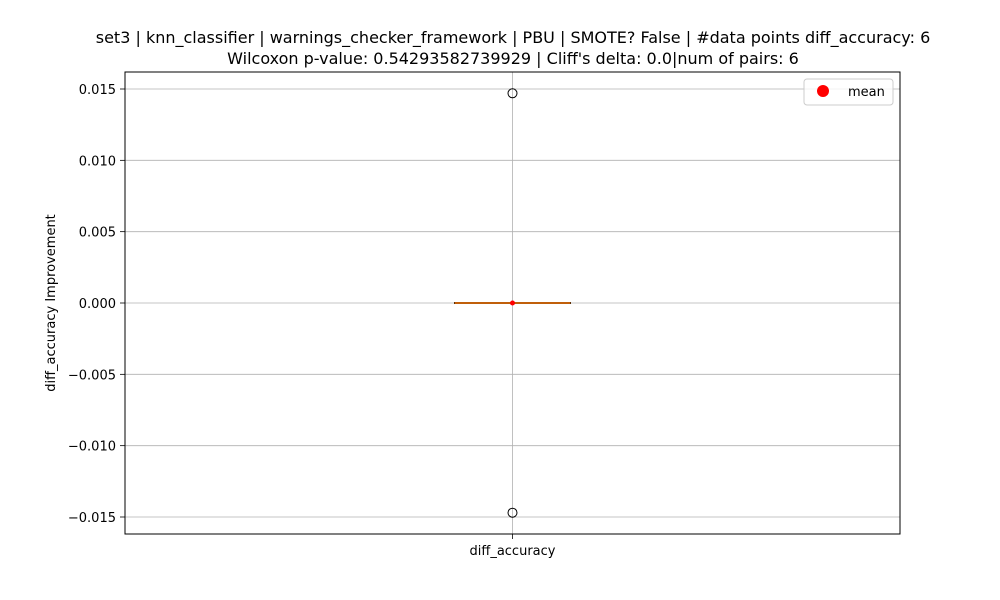 The height and width of the screenshot is (600, 1000). Describe the element at coordinates (92, 447) in the screenshot. I see `y-tick-label: −0.010` at that location.